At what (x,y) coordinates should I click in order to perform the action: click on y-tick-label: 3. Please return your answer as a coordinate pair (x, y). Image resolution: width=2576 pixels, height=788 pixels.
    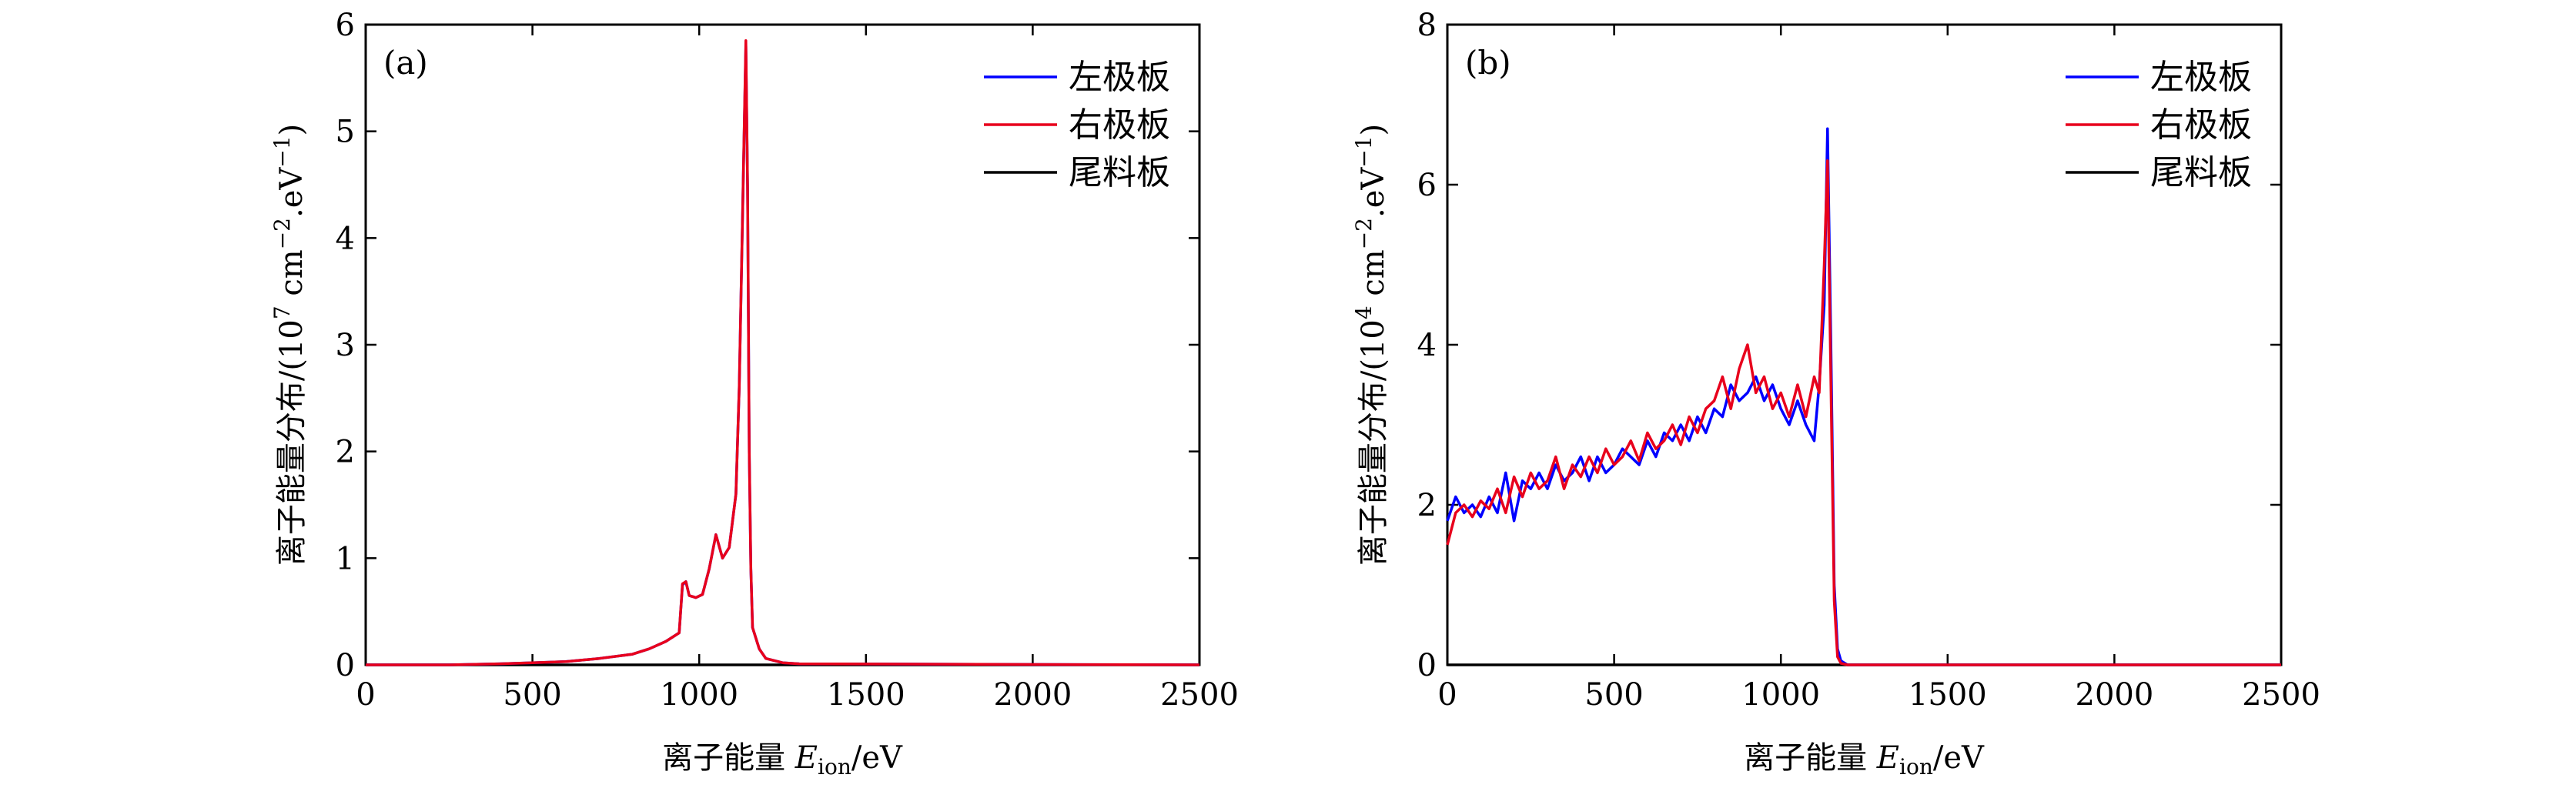
    Looking at the image, I should click on (346, 345).